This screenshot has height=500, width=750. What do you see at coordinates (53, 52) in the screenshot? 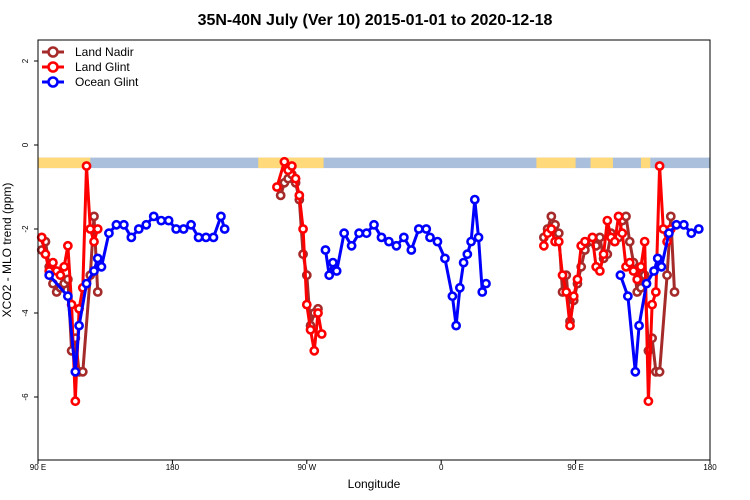
I see `legend-marker-land-nadir` at bounding box center [53, 52].